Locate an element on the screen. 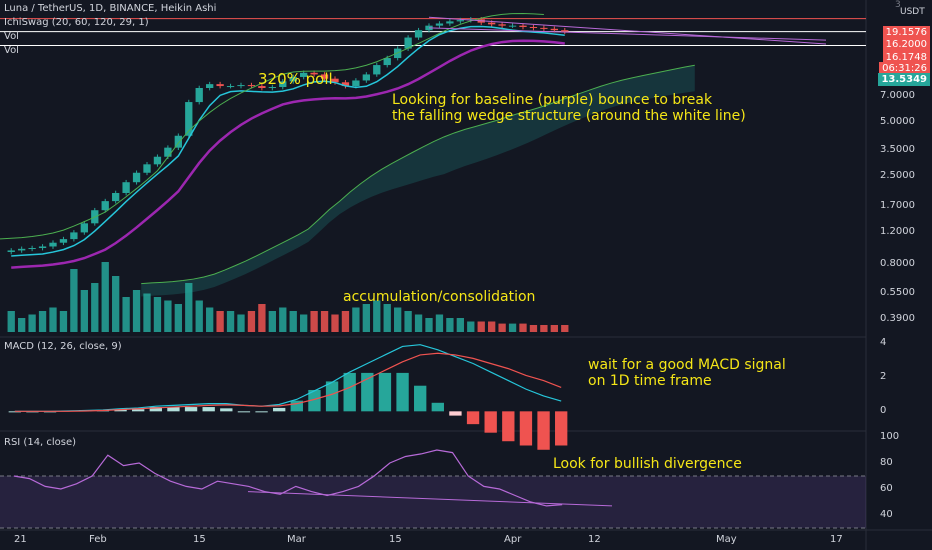 Image resolution: width=932 pixels, height=550 pixels. rsi-divergence-line is located at coordinates (430, 499).